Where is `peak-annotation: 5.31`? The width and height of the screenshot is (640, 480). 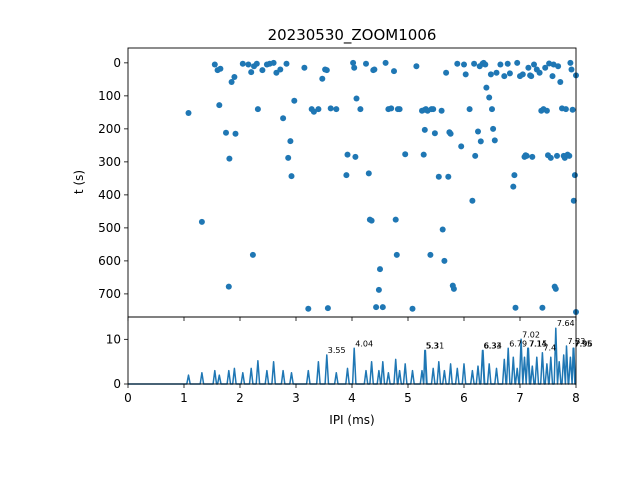
peak-annotation: 5.31 is located at coordinates (435, 346).